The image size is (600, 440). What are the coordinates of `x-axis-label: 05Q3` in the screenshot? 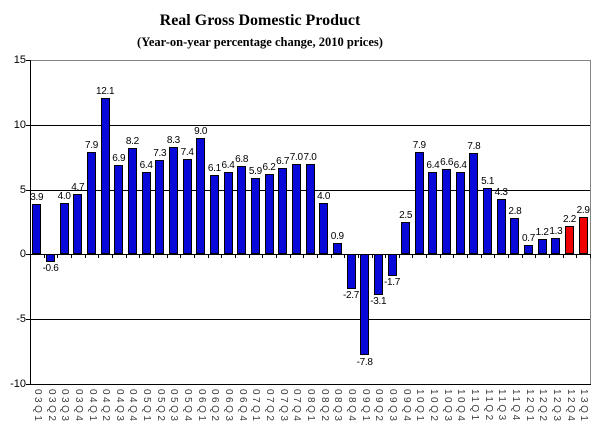 It's located at (174, 406).